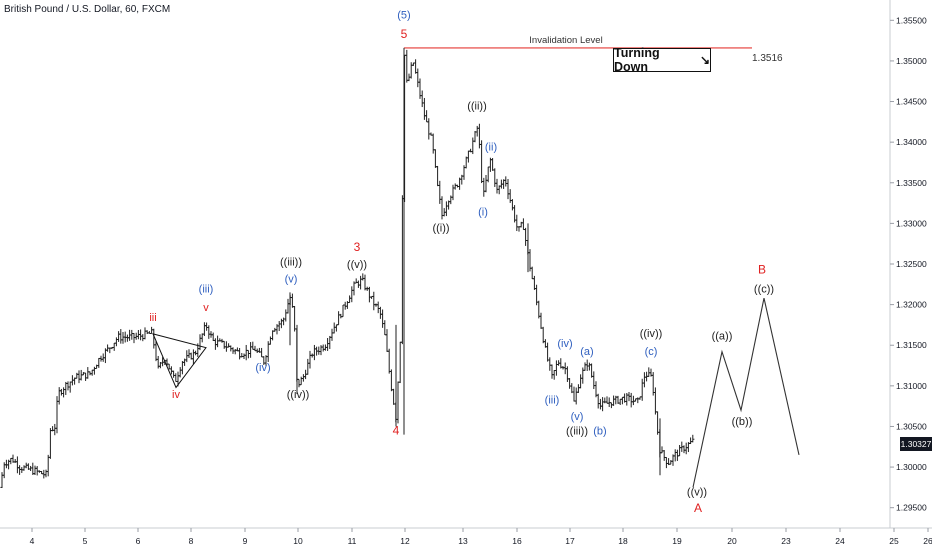 The height and width of the screenshot is (555, 932). I want to click on wave-label: (c), so click(651, 352).